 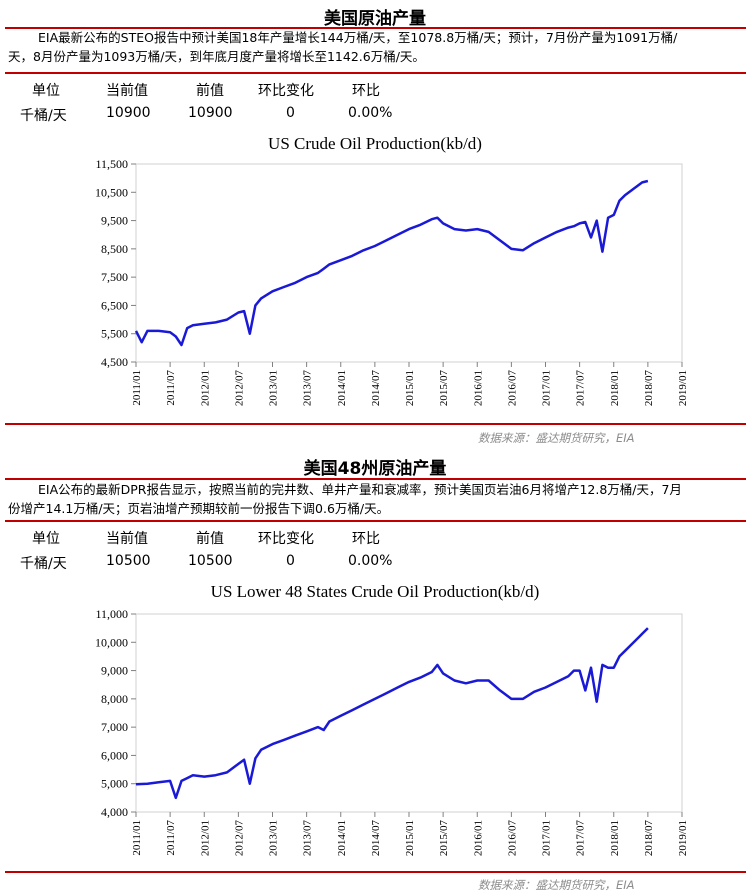 What do you see at coordinates (114, 277) in the screenshot?
I see `y-tick-label: 7,500` at bounding box center [114, 277].